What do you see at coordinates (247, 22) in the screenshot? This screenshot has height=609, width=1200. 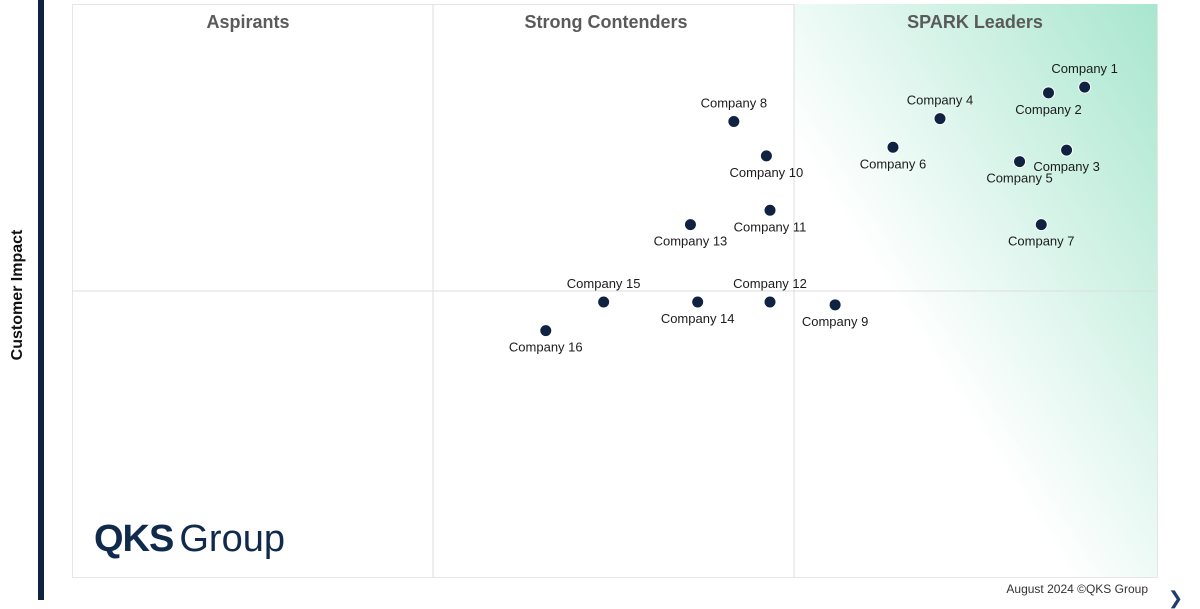 I see `quadrant-title-aspirants: Aspirants` at bounding box center [247, 22].